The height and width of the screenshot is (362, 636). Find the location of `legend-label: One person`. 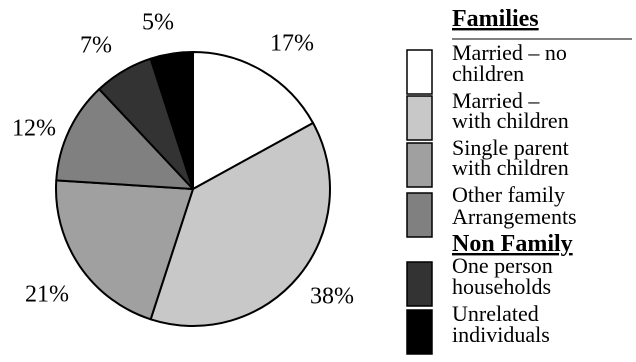

legend-label: One person is located at coordinates (502, 265).